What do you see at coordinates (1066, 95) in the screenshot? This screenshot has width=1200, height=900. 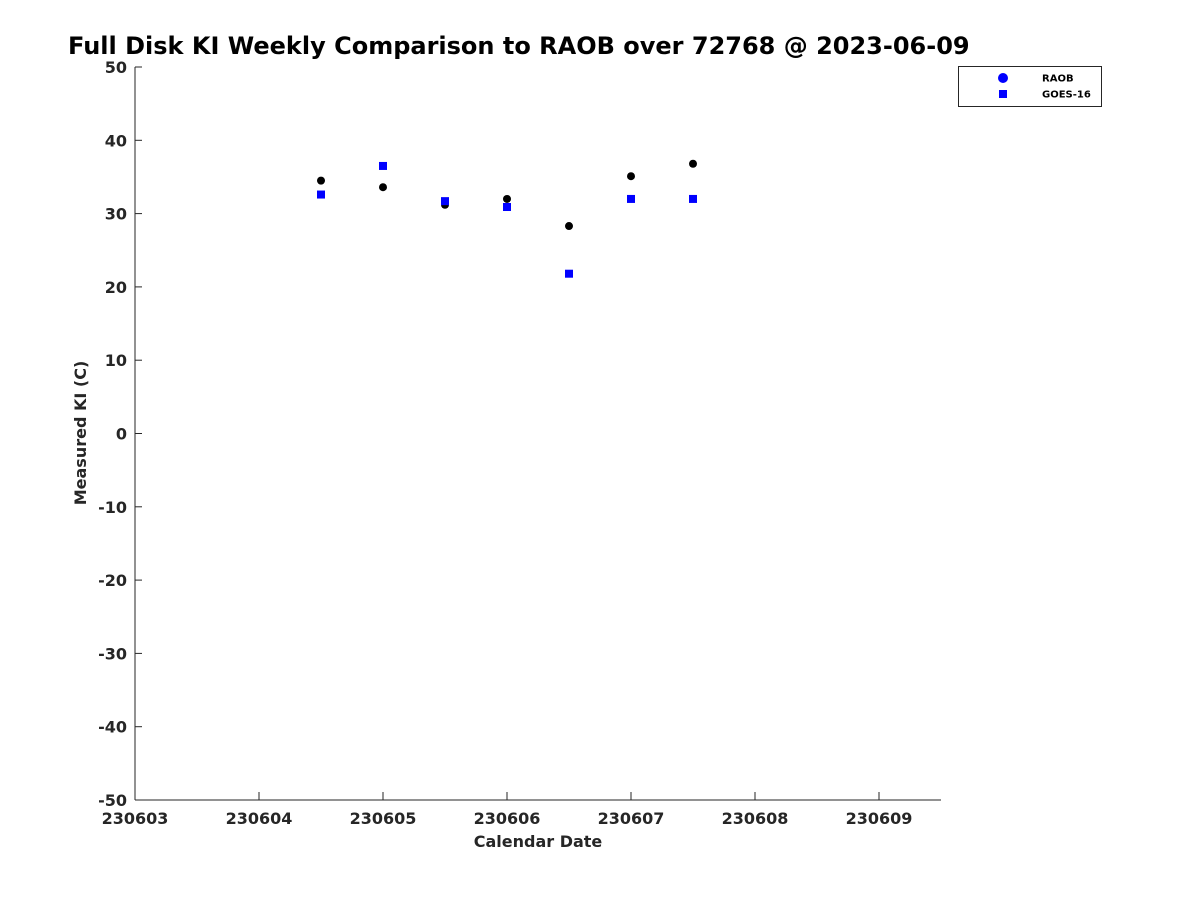 I see `legend-goes-label: GOES-16` at bounding box center [1066, 95].